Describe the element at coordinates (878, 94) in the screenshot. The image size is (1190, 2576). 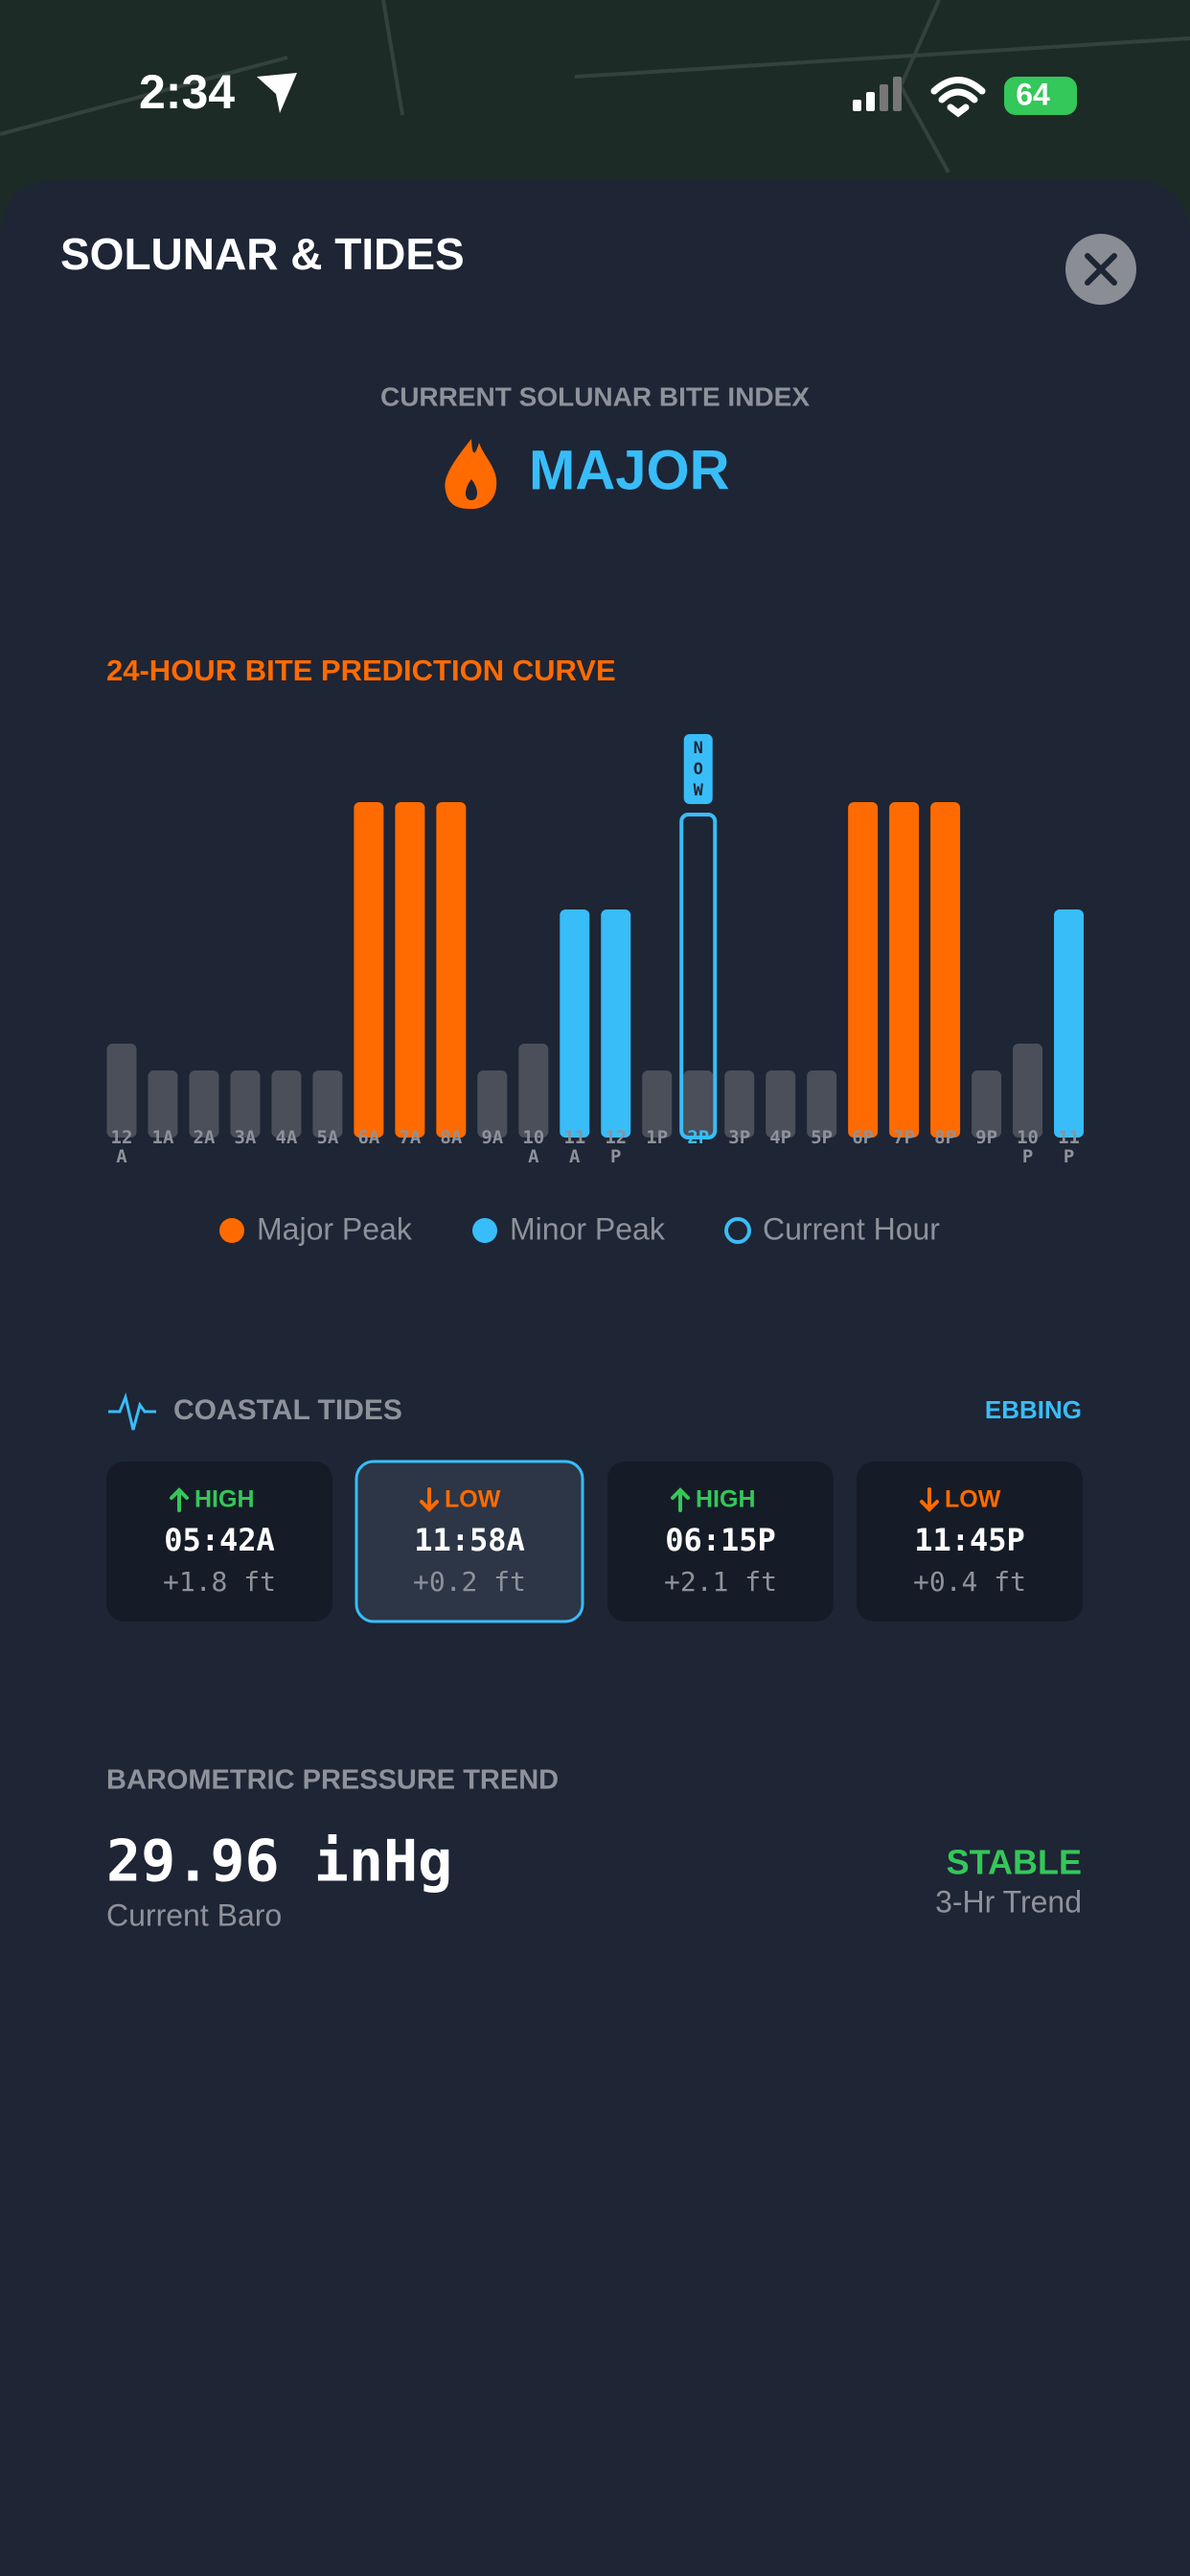
I see `signal-icon` at that location.